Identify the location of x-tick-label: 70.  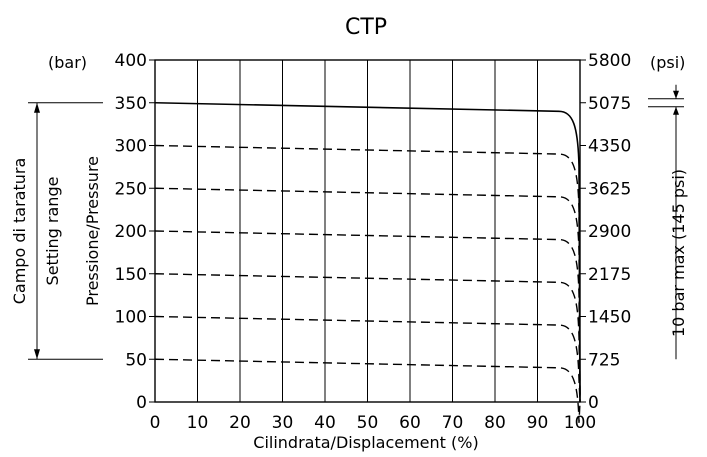
(453, 423).